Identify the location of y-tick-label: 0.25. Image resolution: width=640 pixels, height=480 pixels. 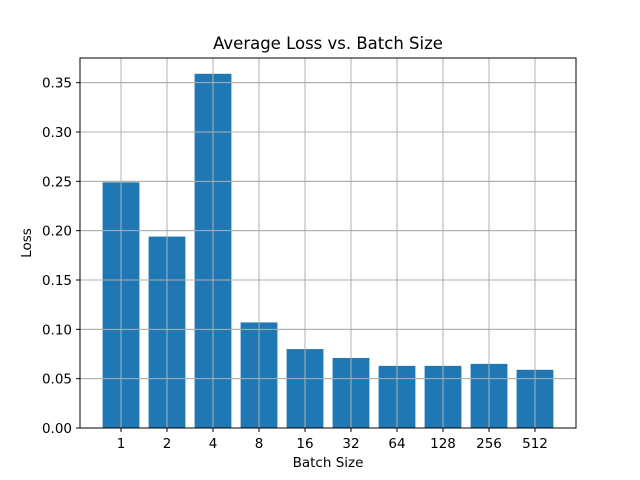
(57, 182).